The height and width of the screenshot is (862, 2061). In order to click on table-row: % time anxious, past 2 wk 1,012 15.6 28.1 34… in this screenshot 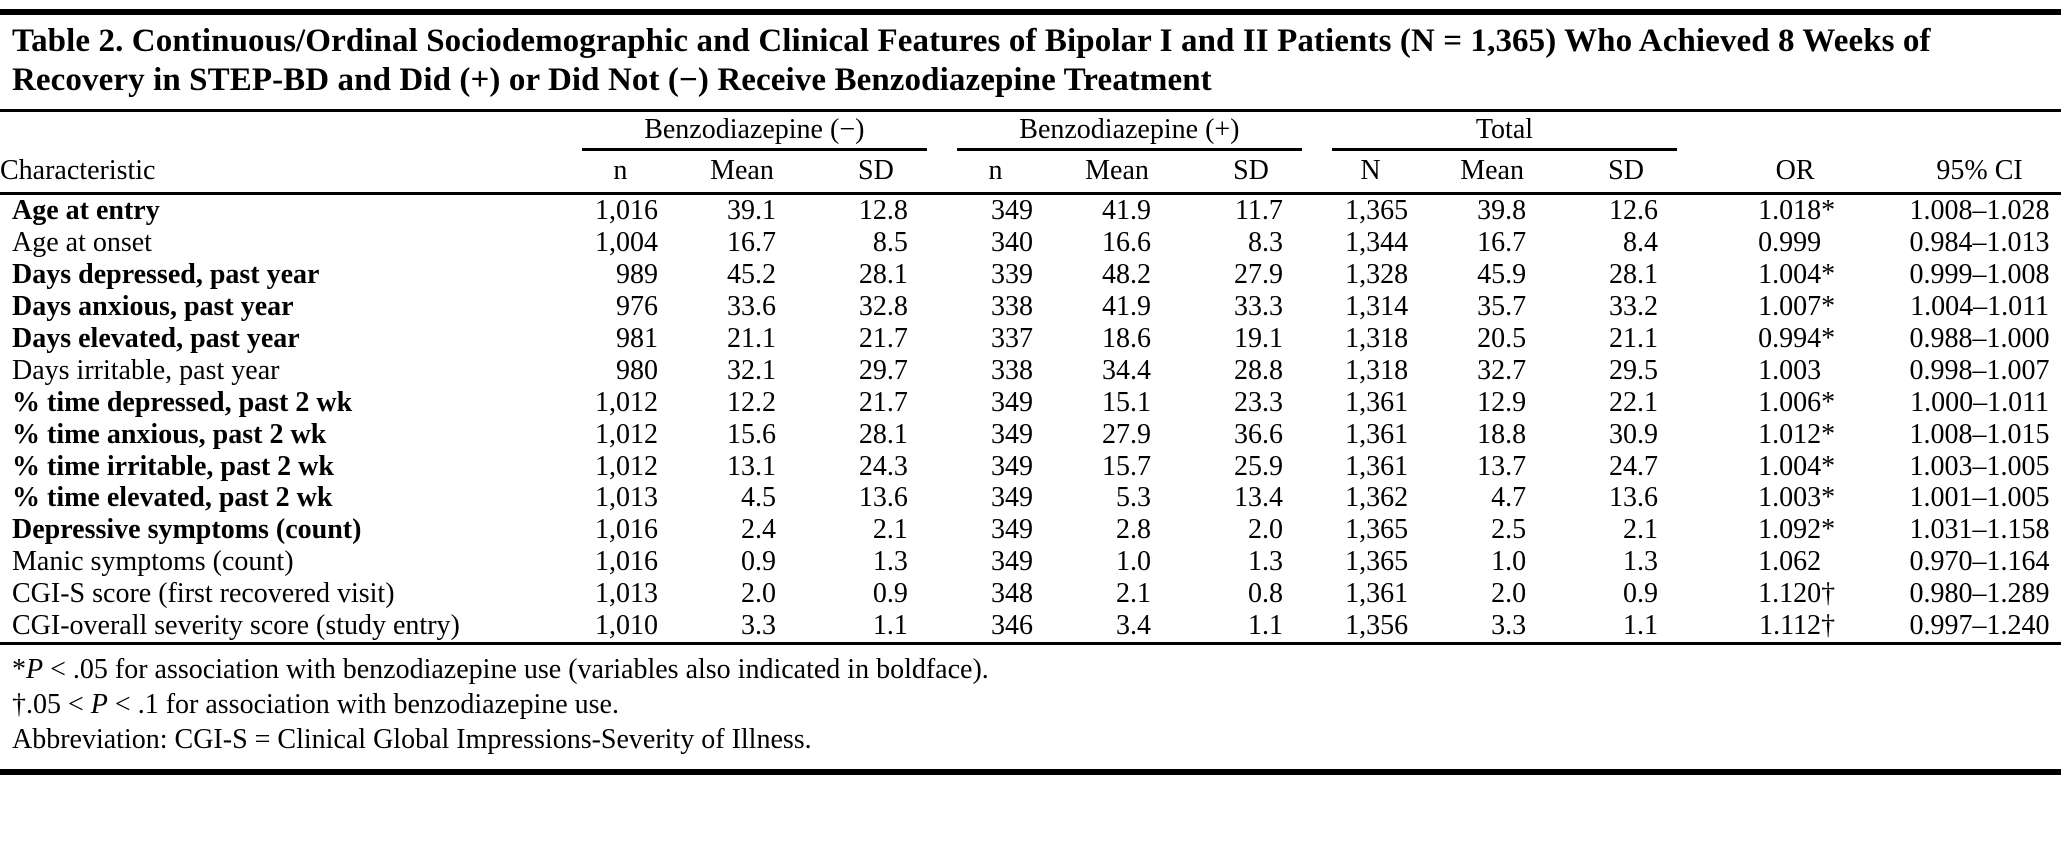, I will do `click(1030, 435)`.